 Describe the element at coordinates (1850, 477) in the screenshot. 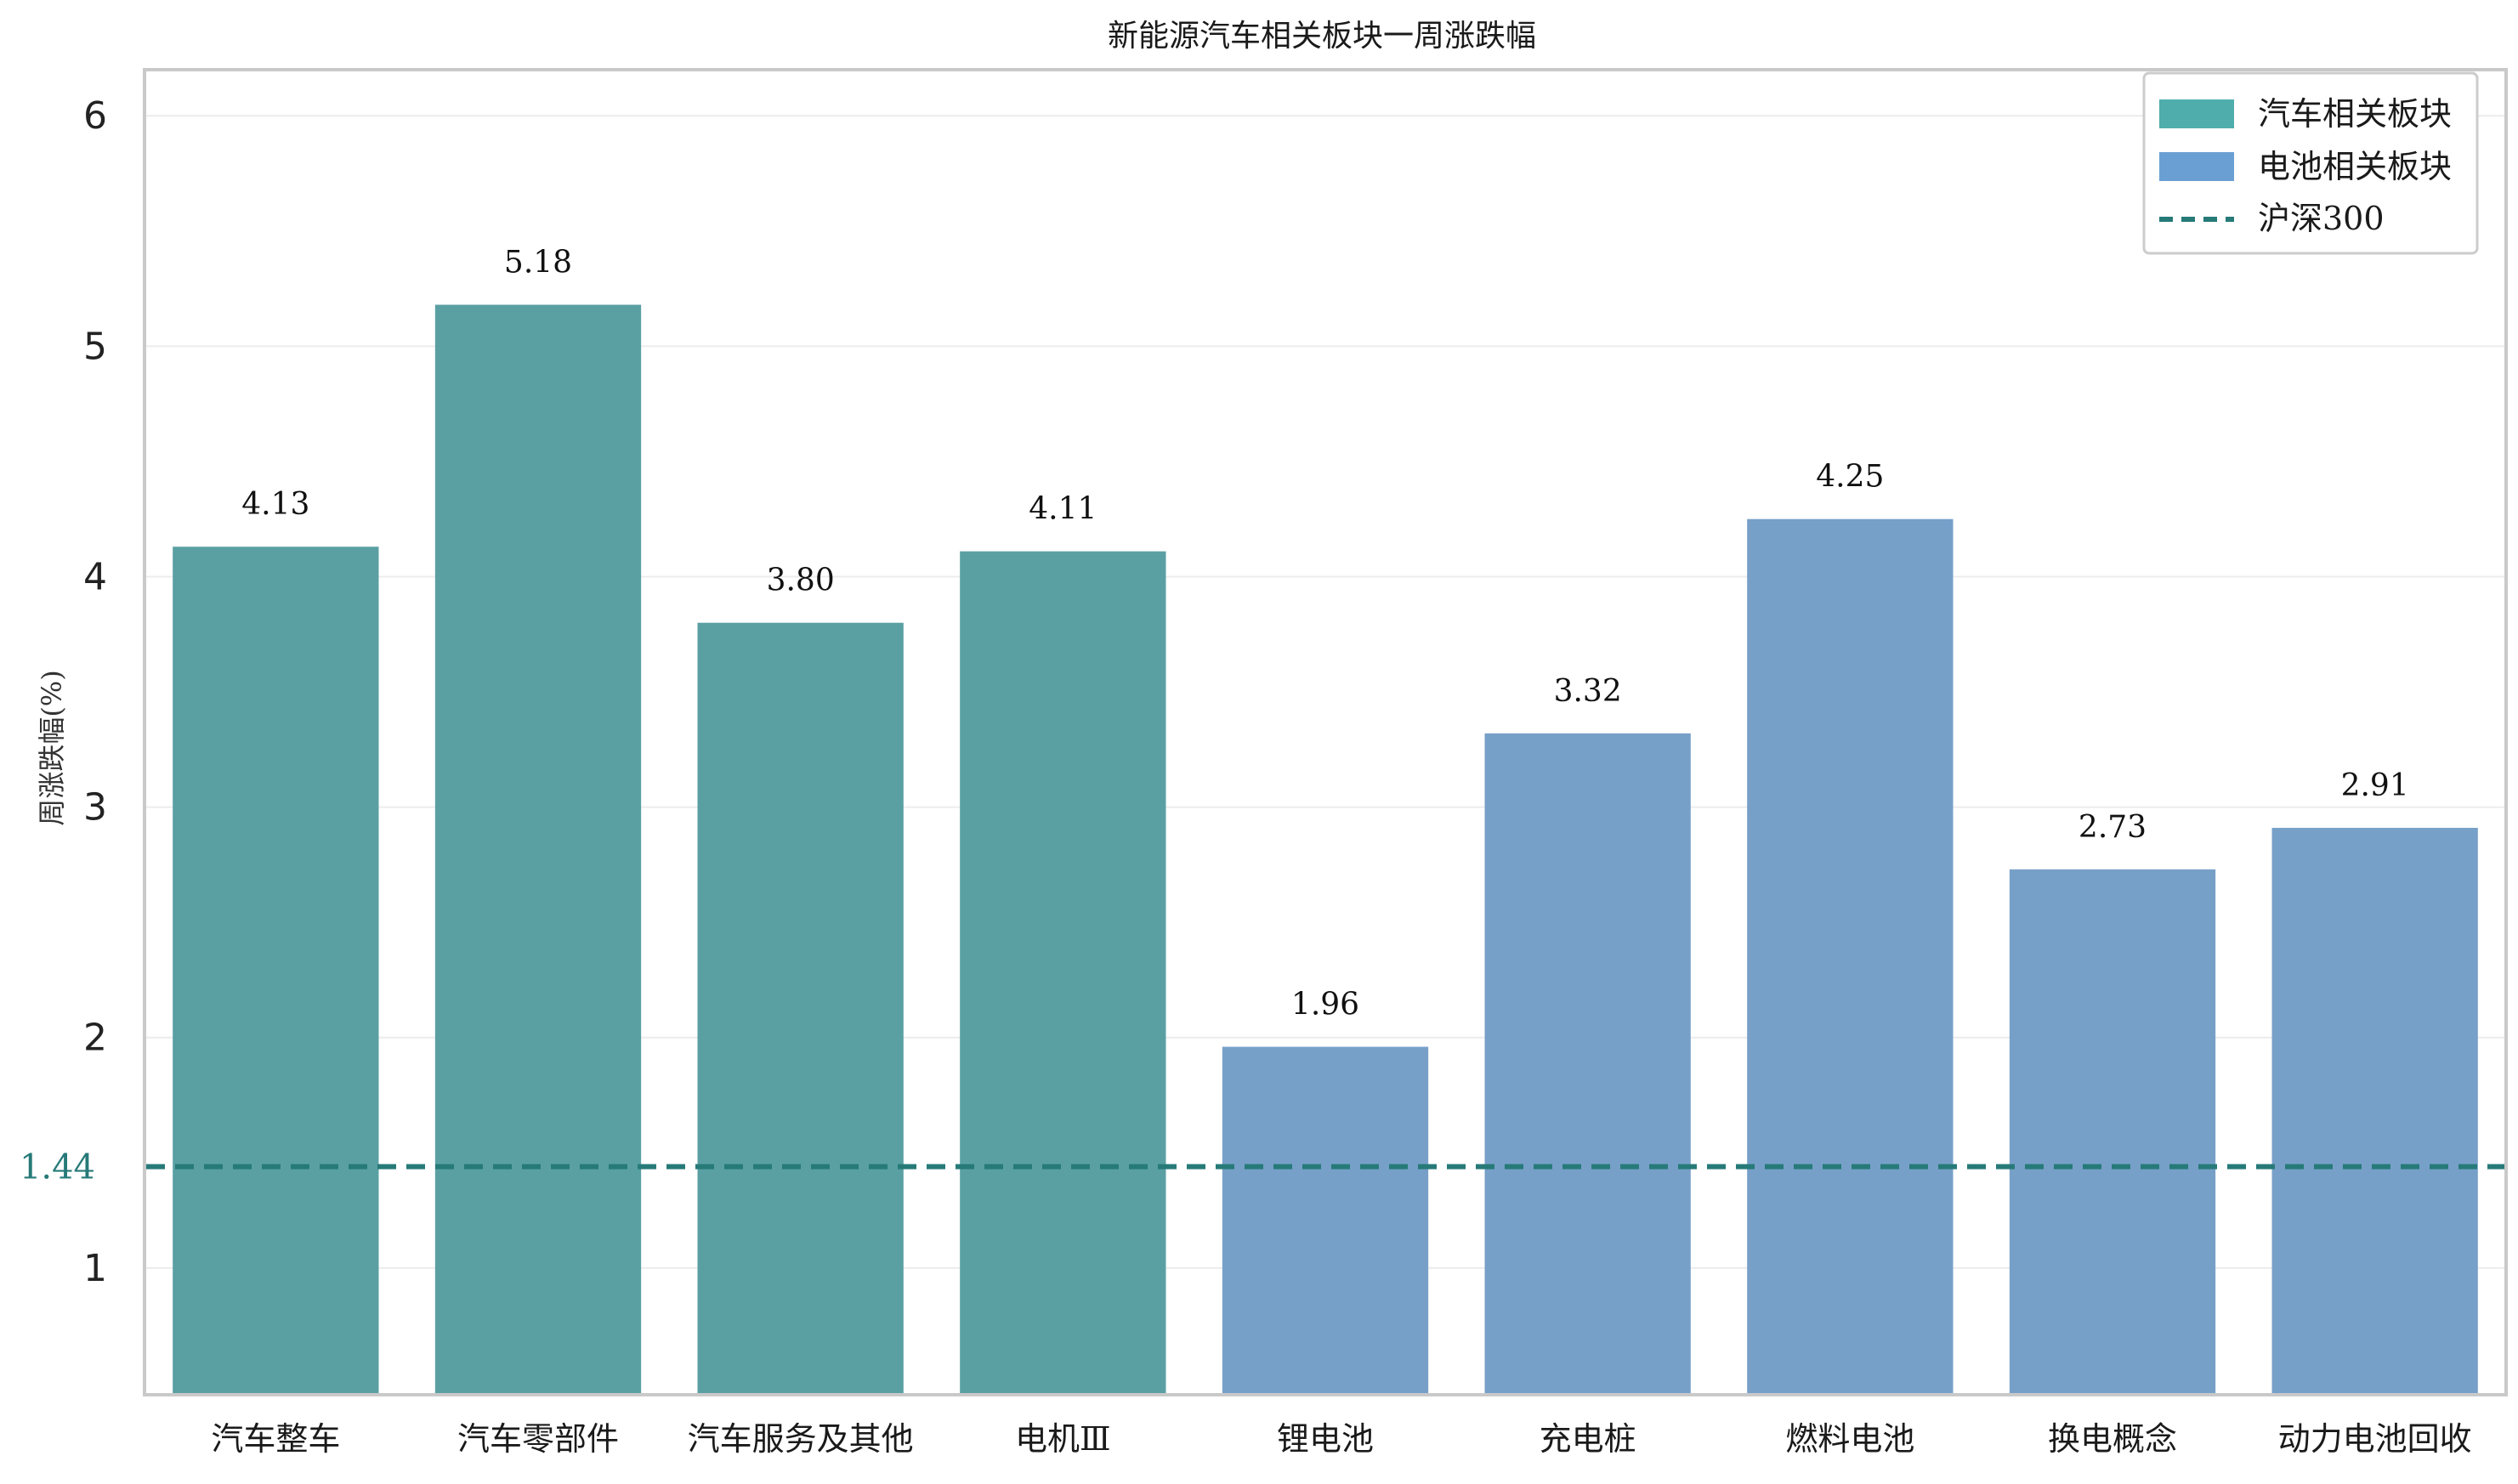

I see `data-label: 4.25` at that location.